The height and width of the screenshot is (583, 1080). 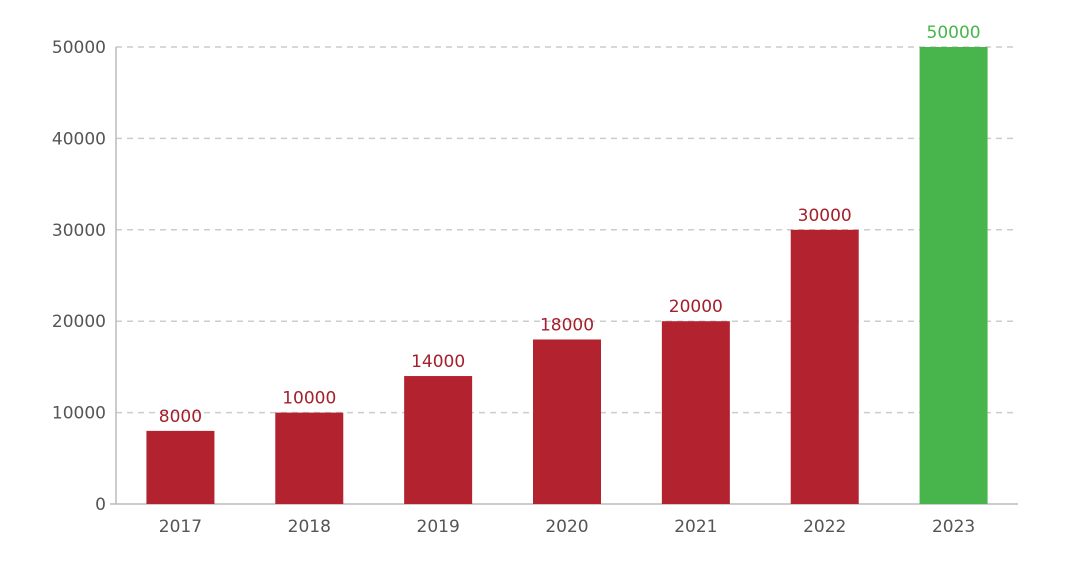 What do you see at coordinates (79, 231) in the screenshot?
I see `y-tick-label: 30000` at bounding box center [79, 231].